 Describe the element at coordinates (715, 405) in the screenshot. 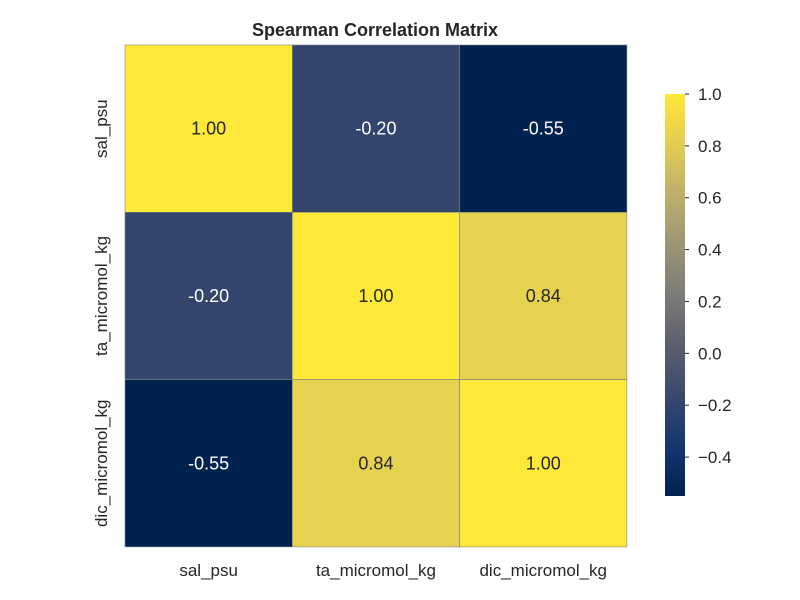

I see `colorbar-tick-label: −0.2` at that location.